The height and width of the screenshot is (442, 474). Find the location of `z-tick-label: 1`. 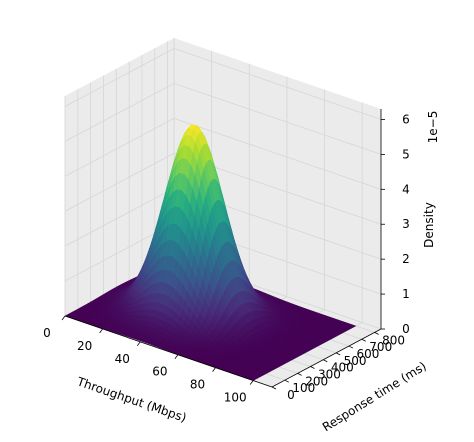

z-tick-label: 1 is located at coordinates (406, 294).